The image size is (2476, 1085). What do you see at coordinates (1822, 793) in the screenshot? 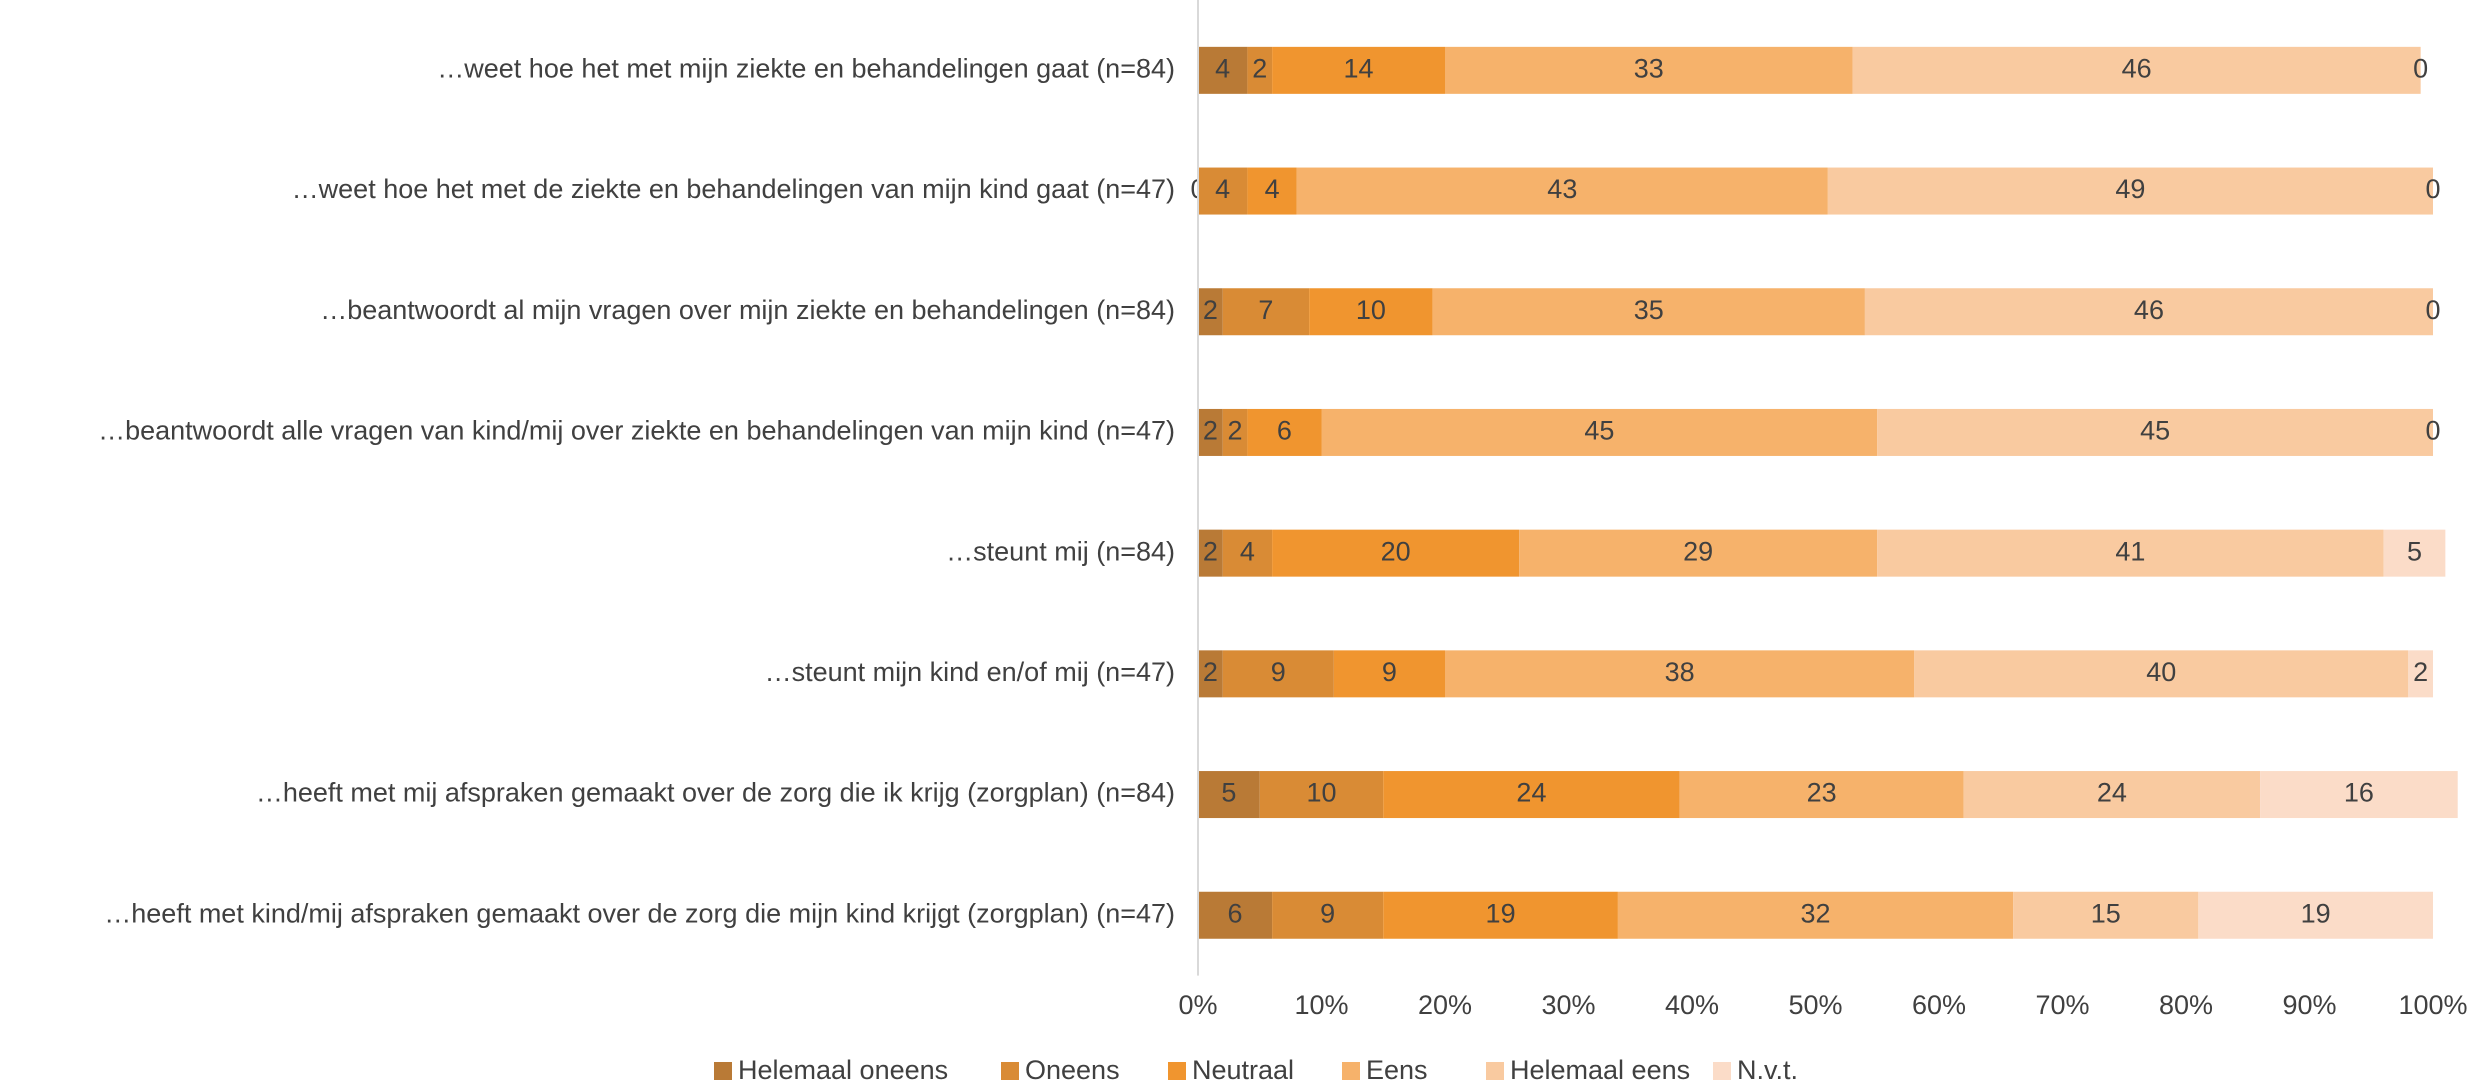
I see `data-label: 23` at bounding box center [1822, 793].